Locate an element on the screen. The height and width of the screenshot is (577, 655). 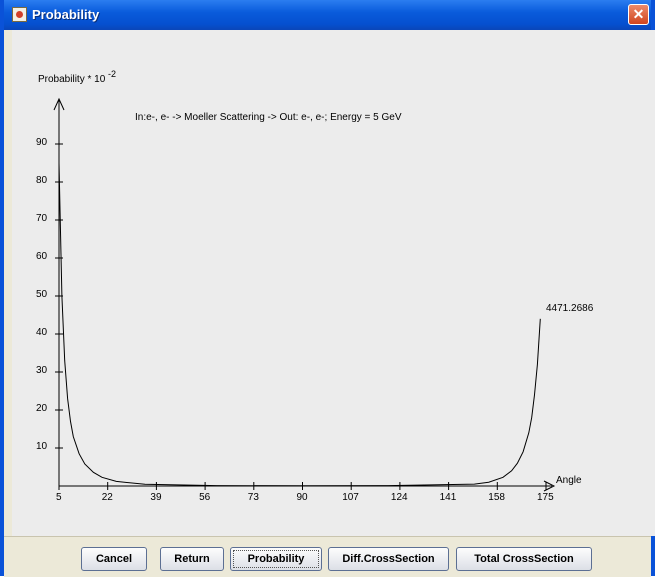
y-axis-arrow is located at coordinates (59, 104).